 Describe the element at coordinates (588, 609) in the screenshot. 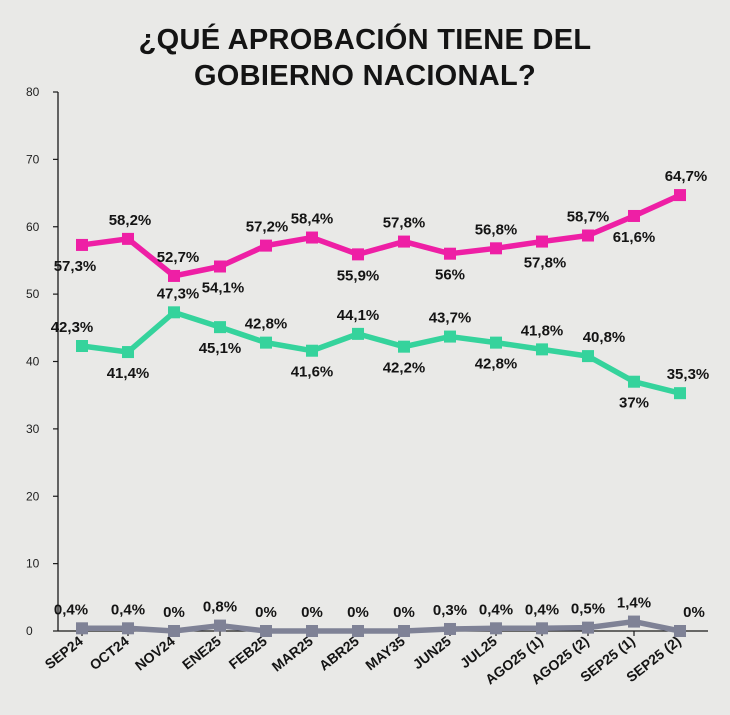

I see `data-label-gray: 0,5%` at that location.